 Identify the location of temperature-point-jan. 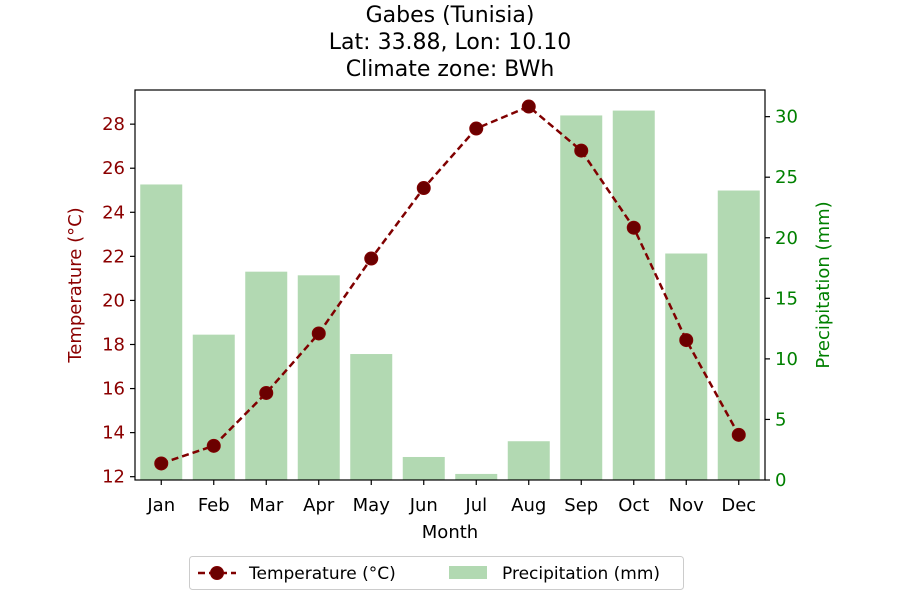
(161, 463).